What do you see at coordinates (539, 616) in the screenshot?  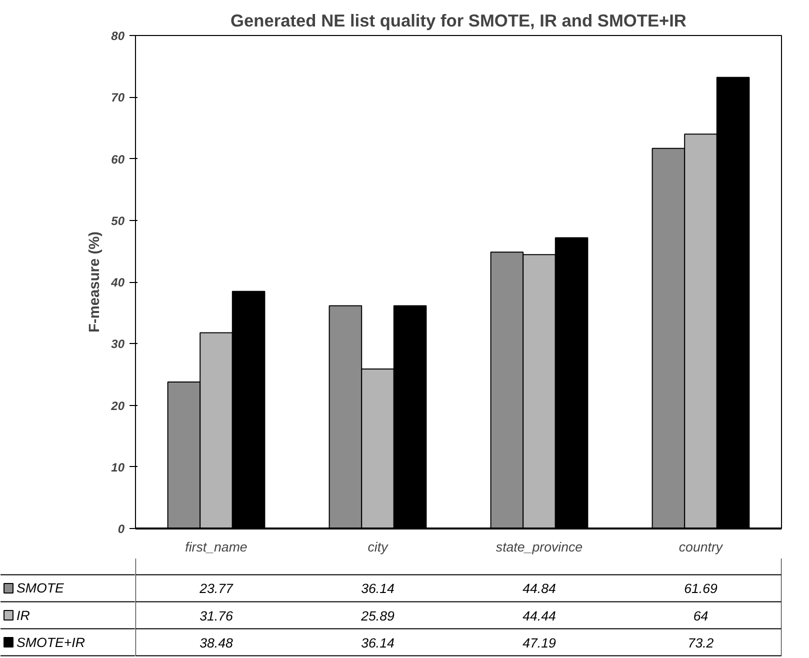 I see `data-label: 44.44` at bounding box center [539, 616].